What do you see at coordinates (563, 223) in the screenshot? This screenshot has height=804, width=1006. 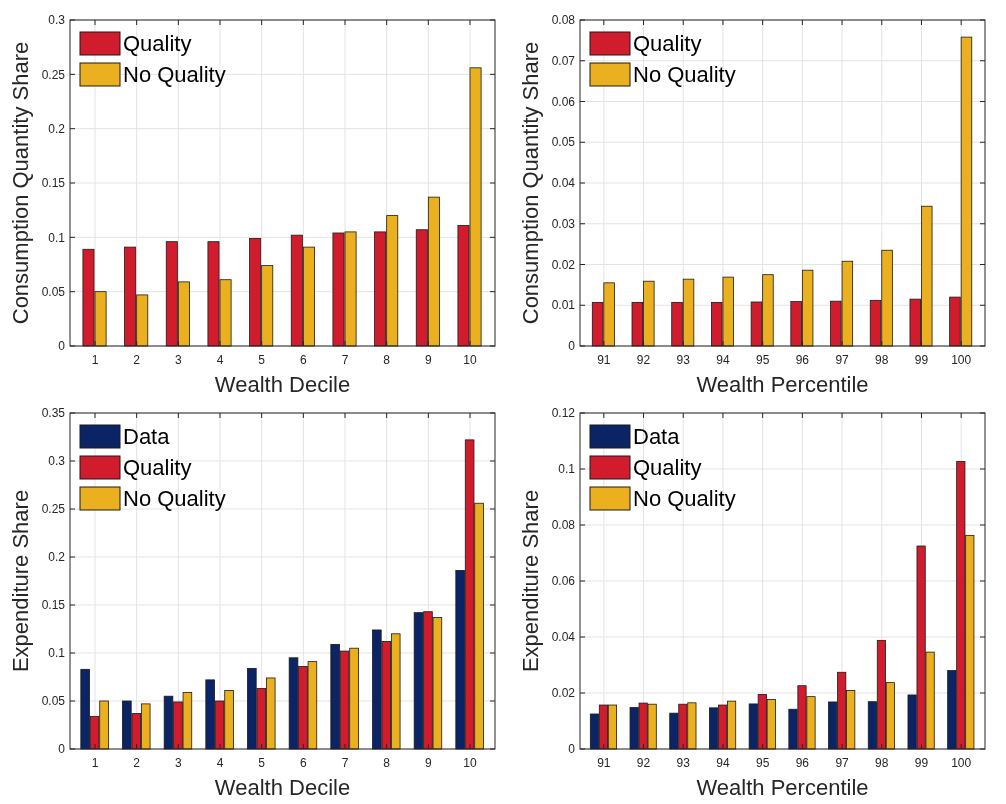 I see `y-tick-label: 0.03` at bounding box center [563, 223].